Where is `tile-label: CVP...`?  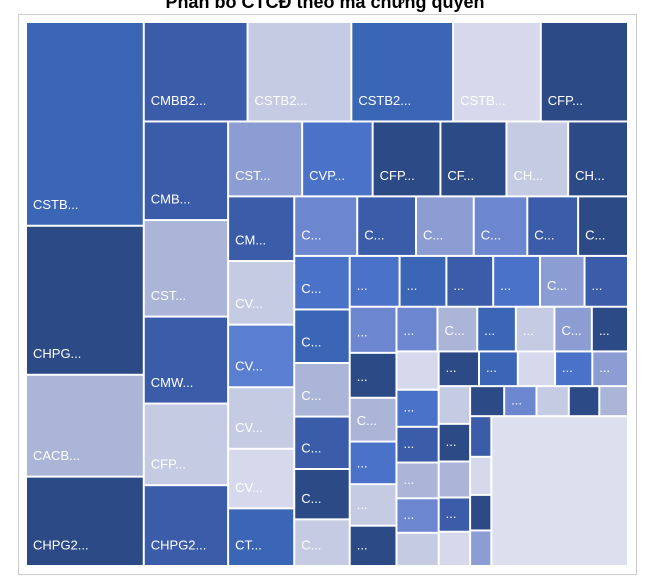
tile-label: CVP... is located at coordinates (327, 175).